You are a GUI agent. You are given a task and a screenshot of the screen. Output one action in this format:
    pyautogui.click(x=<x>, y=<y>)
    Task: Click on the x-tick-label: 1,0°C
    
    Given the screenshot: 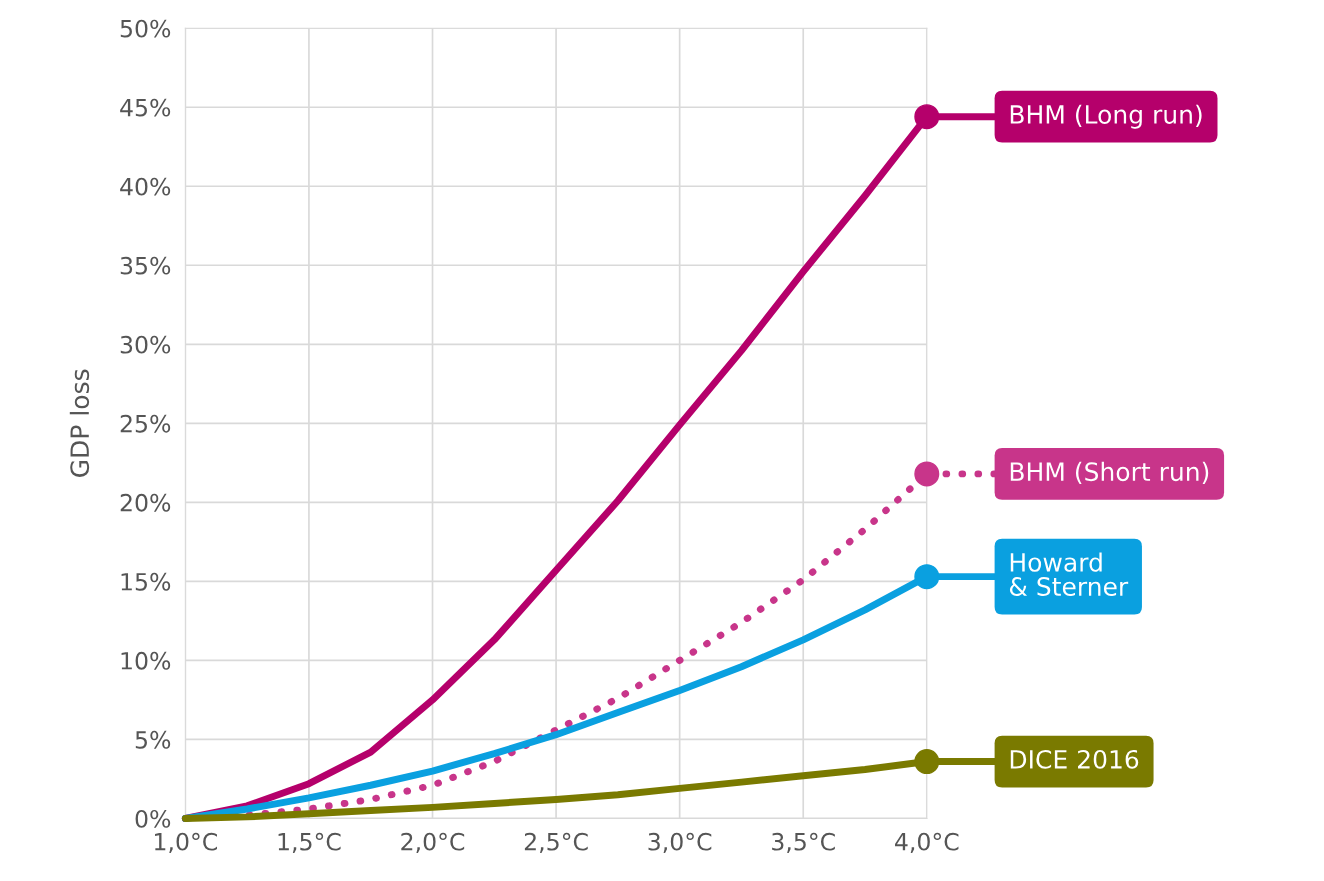 What is the action you would take?
    pyautogui.click(x=186, y=843)
    